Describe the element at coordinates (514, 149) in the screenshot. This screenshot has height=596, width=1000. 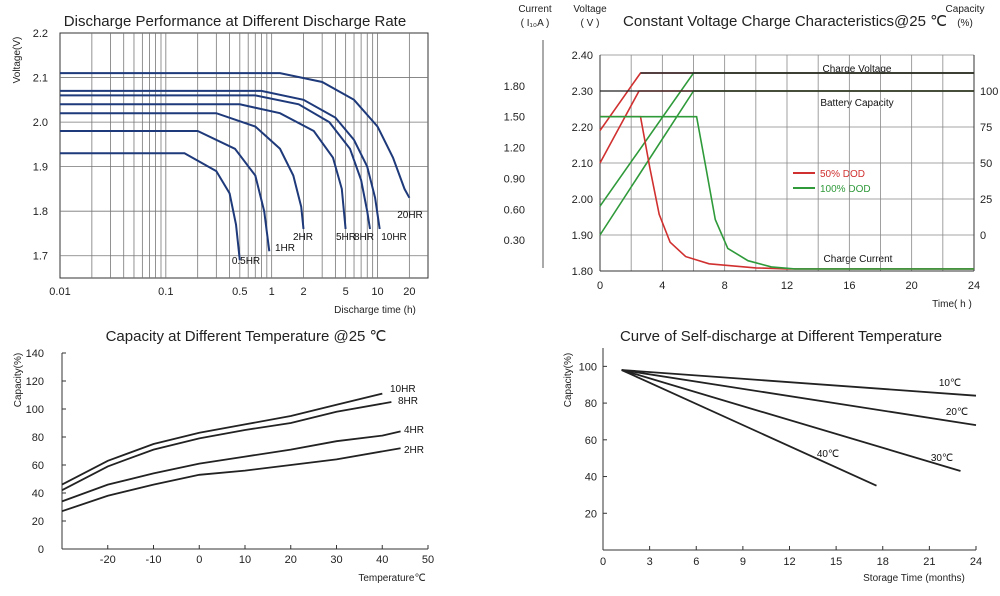
I see `charge-current-tick: 1.20` at that location.